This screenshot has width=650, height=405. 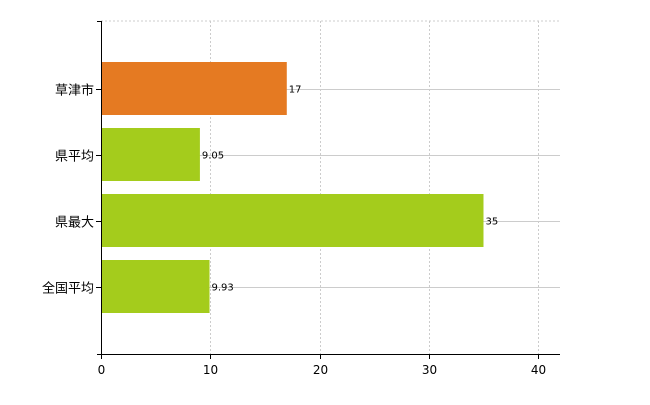 What do you see at coordinates (213, 156) in the screenshot?
I see `data-label: 9.05` at bounding box center [213, 156].